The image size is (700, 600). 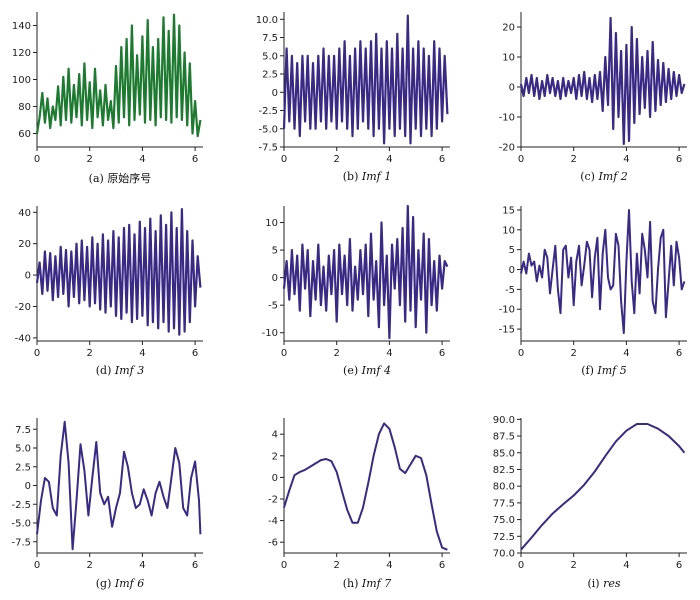 What do you see at coordinates (273, 543) in the screenshot?
I see `y-tick-label: -6` at bounding box center [273, 543].